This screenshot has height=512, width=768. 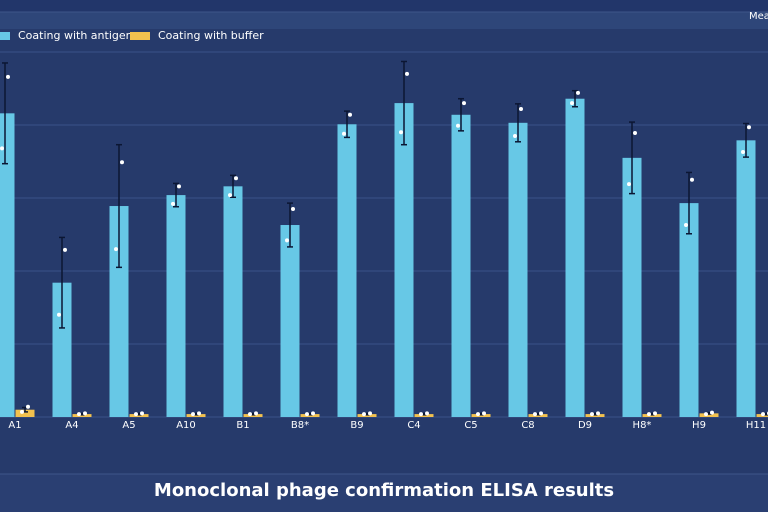 What do you see at coordinates (642, 425) in the screenshot?
I see `x-tick-label: H8*` at bounding box center [642, 425].